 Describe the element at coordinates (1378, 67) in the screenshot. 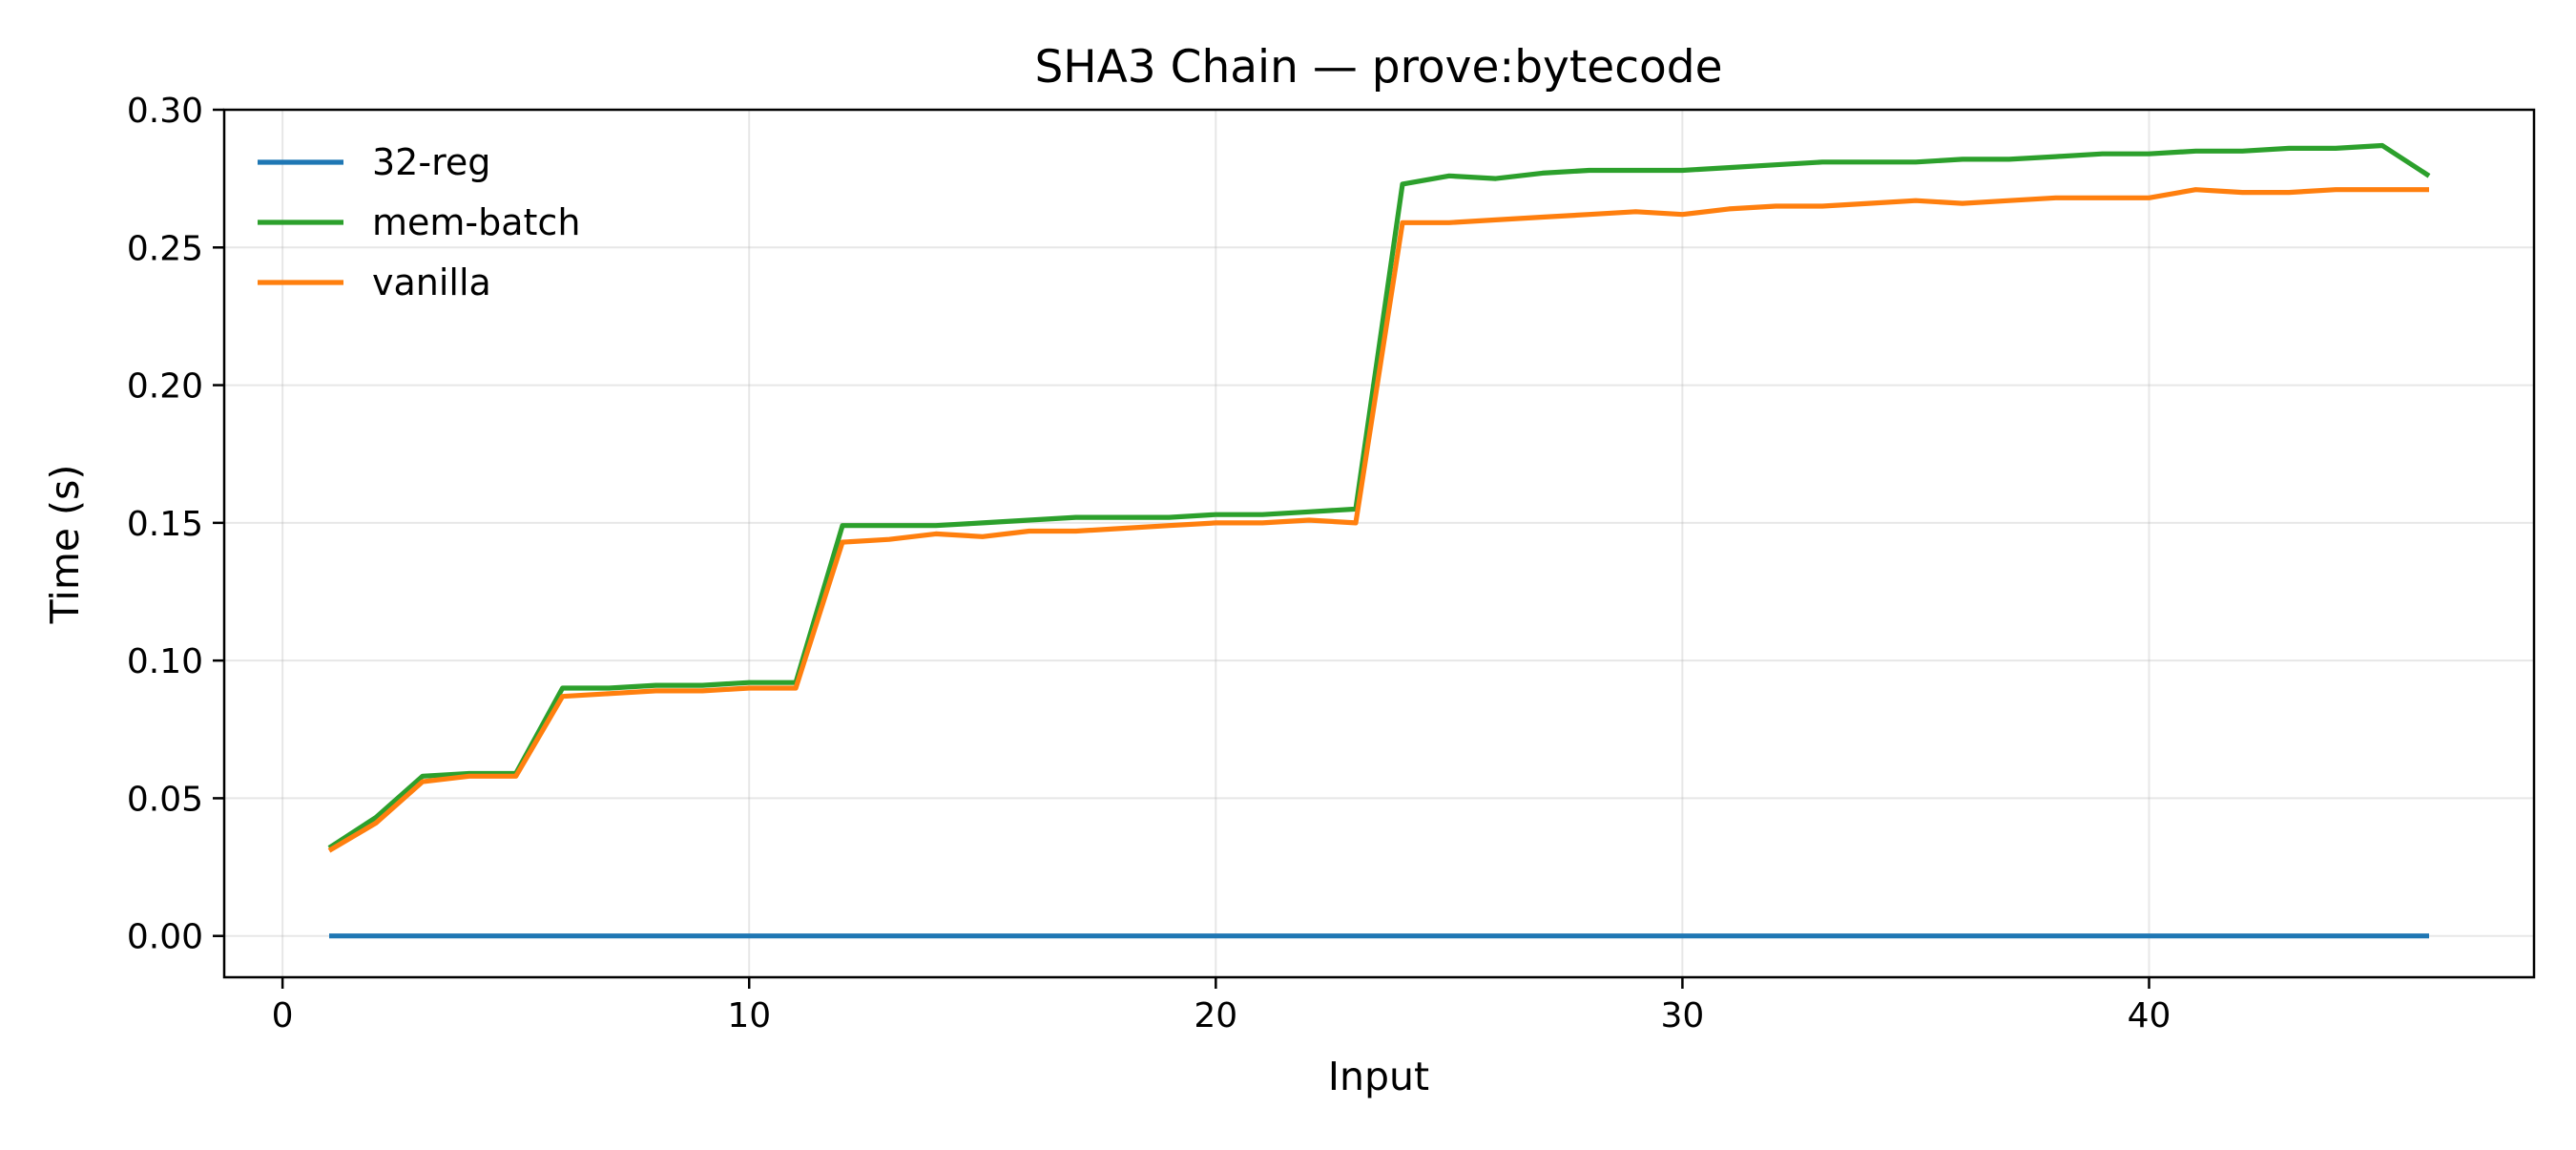

I see `chart-title: SHA3 Chain — prove:bytecode` at that location.